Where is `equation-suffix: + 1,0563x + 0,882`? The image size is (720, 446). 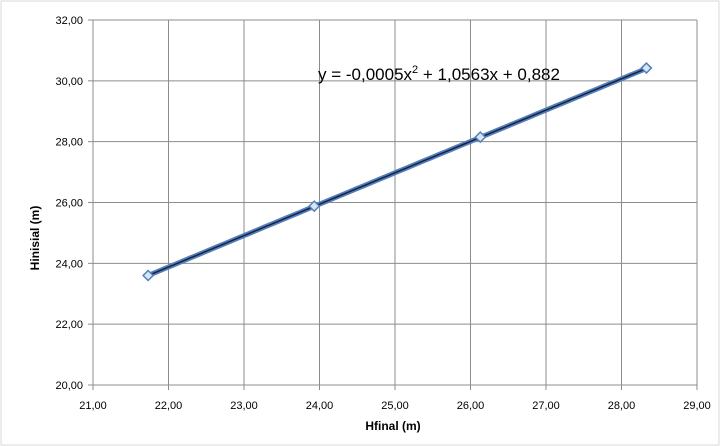
equation-suffix: + 1,0563x + 0,882 is located at coordinates (489, 74).